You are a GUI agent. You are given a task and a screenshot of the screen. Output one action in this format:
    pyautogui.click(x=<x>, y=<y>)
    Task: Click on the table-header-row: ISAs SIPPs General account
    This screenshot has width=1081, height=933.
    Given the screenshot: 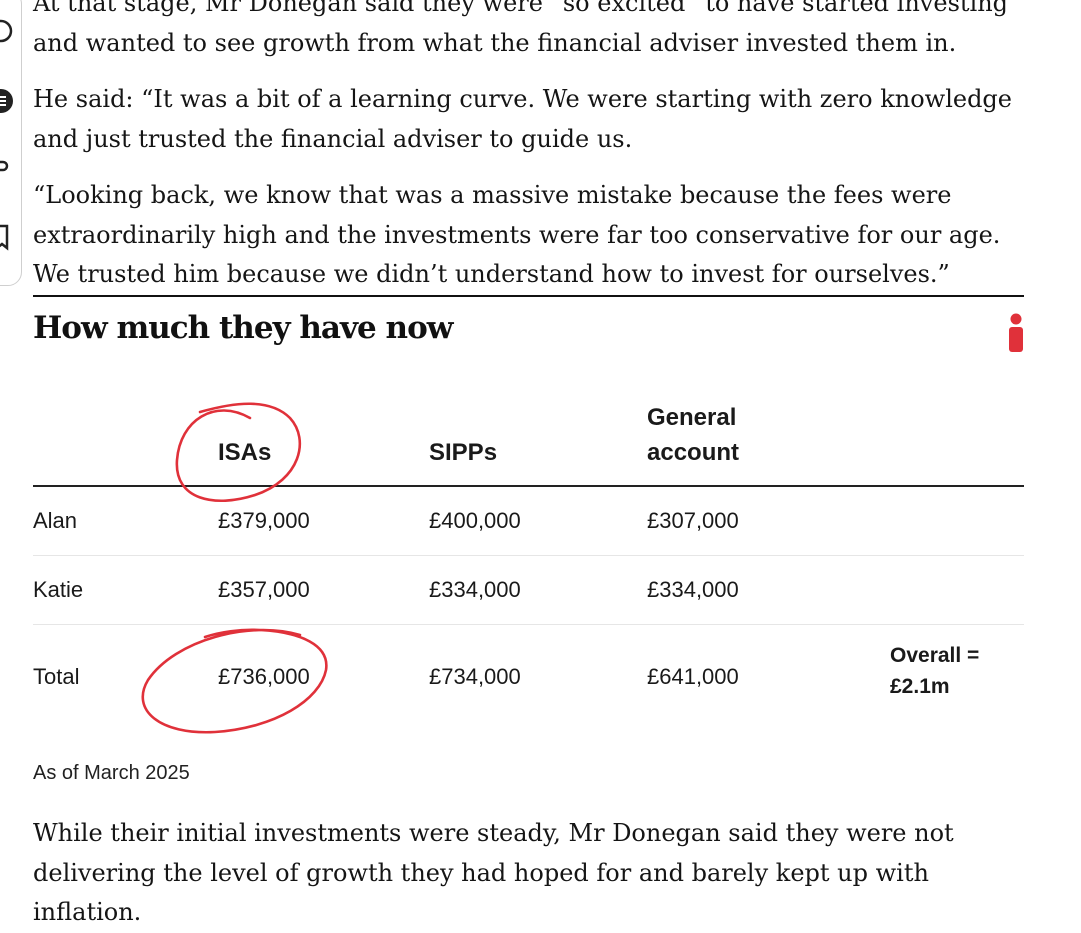 What is the action you would take?
    pyautogui.click(x=528, y=441)
    